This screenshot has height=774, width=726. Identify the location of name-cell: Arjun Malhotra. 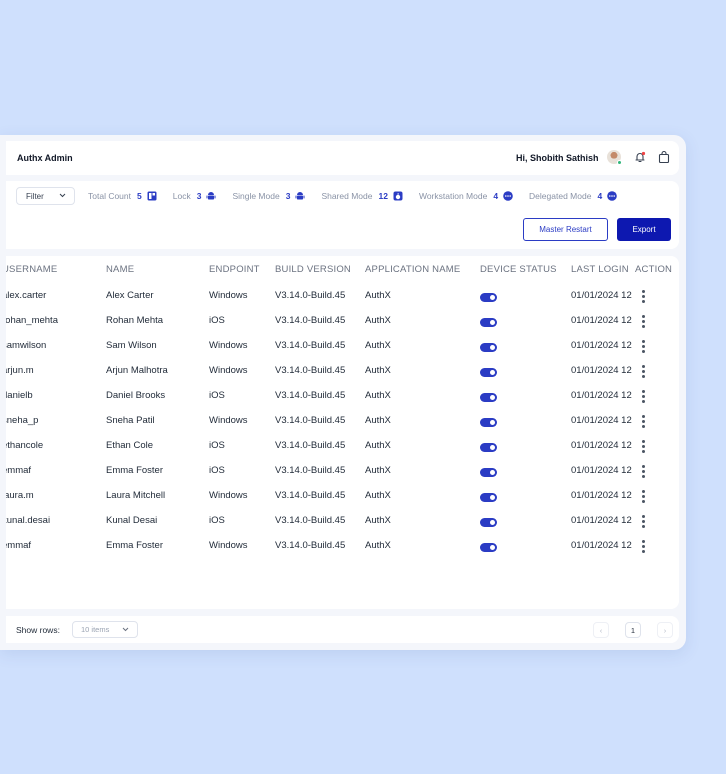
(137, 370).